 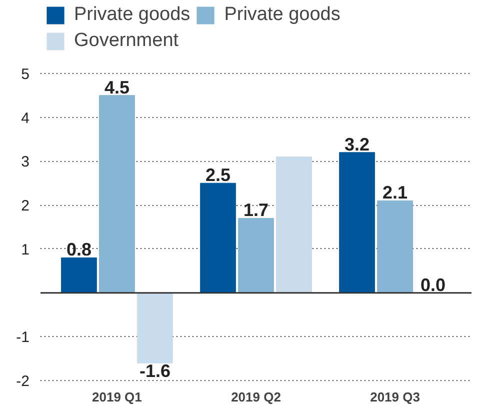 I want to click on x-tick-label: 2019 Q2, so click(x=256, y=397).